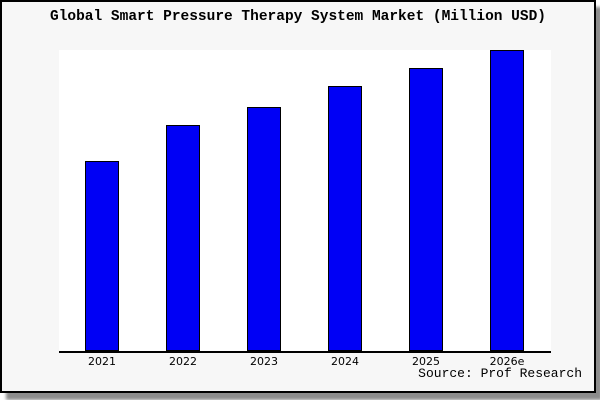 Image resolution: width=600 pixels, height=400 pixels. What do you see at coordinates (102, 256) in the screenshot?
I see `bar-2021` at bounding box center [102, 256].